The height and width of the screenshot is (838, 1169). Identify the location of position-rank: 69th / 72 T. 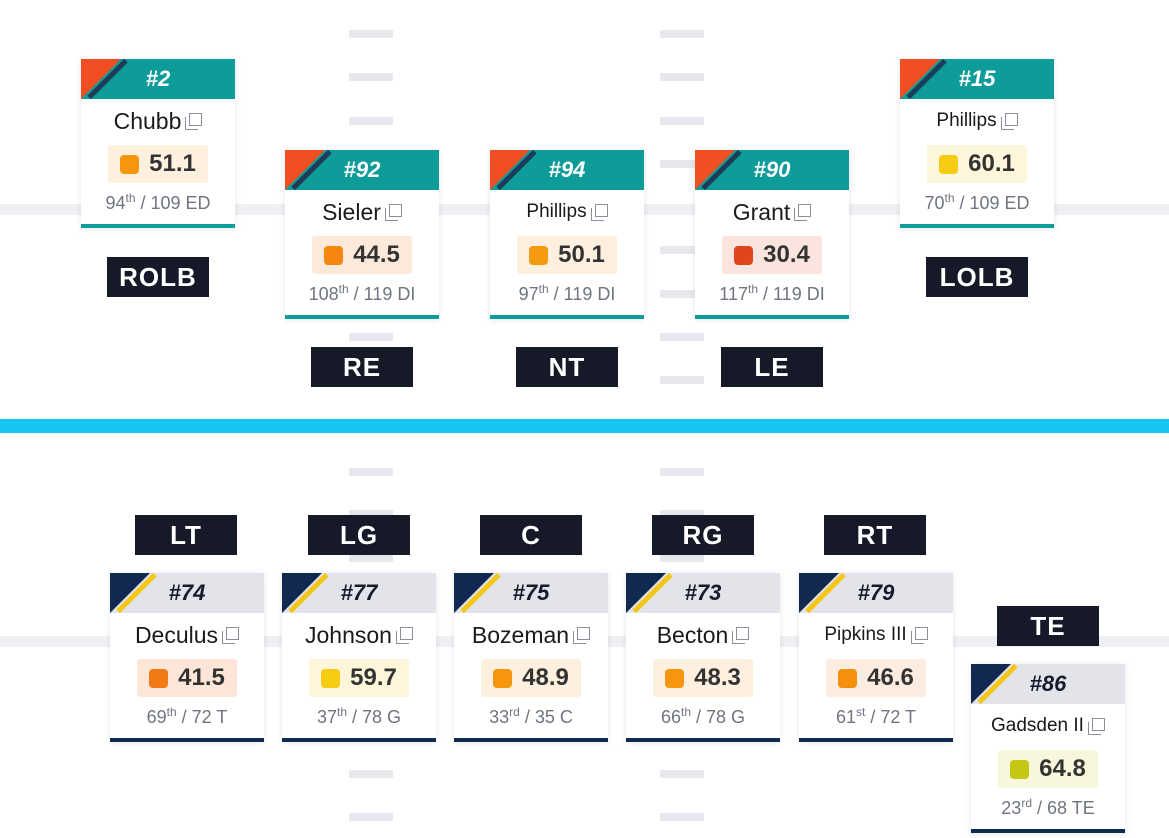
(187, 716).